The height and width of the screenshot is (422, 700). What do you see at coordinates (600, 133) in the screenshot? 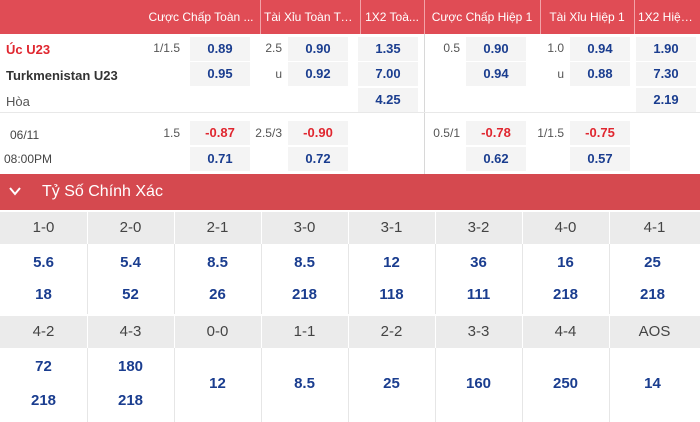
I see `alt-odds-ou-h1-over: -0.75` at bounding box center [600, 133].